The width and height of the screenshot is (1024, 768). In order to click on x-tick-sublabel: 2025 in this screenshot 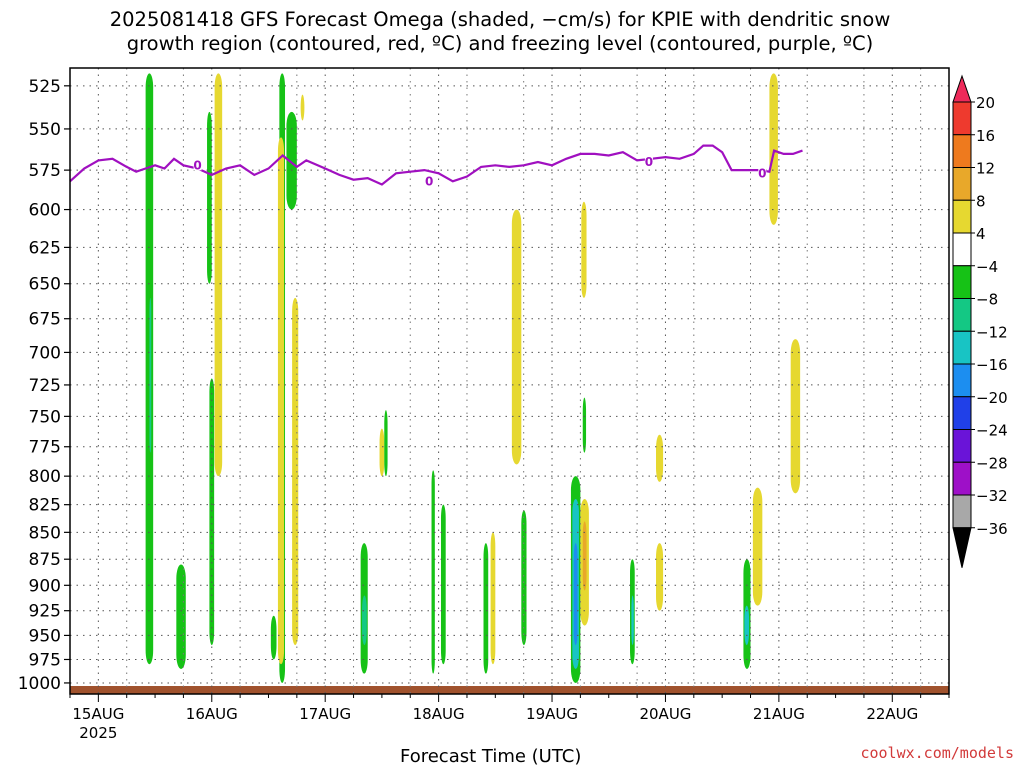, I will do `click(98, 733)`.